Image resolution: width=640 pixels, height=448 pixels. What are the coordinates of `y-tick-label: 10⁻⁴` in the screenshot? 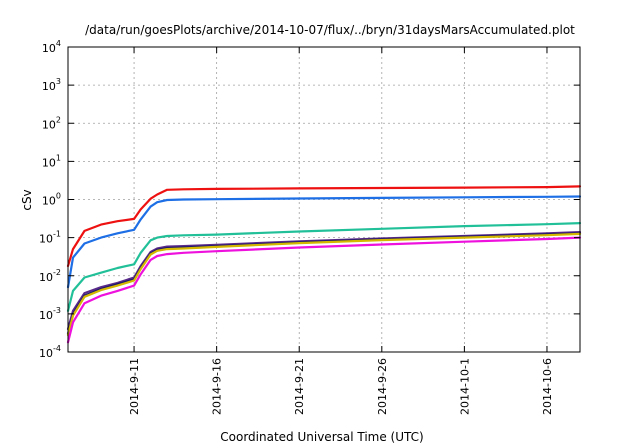 It's located at (50, 352).